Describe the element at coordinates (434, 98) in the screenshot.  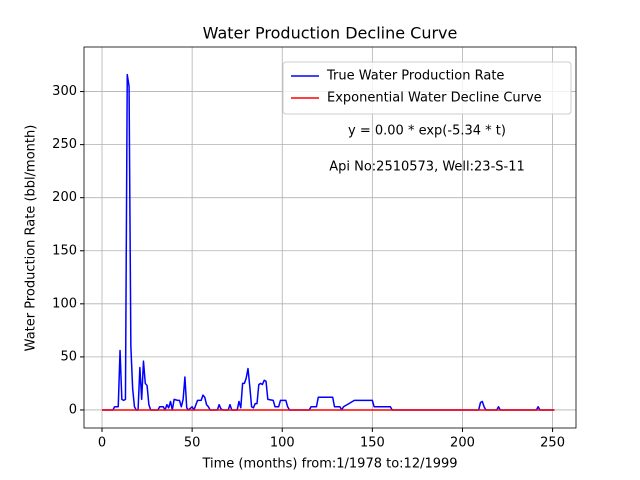
I see `legend-label: Exponential Water Decline Curve` at that location.